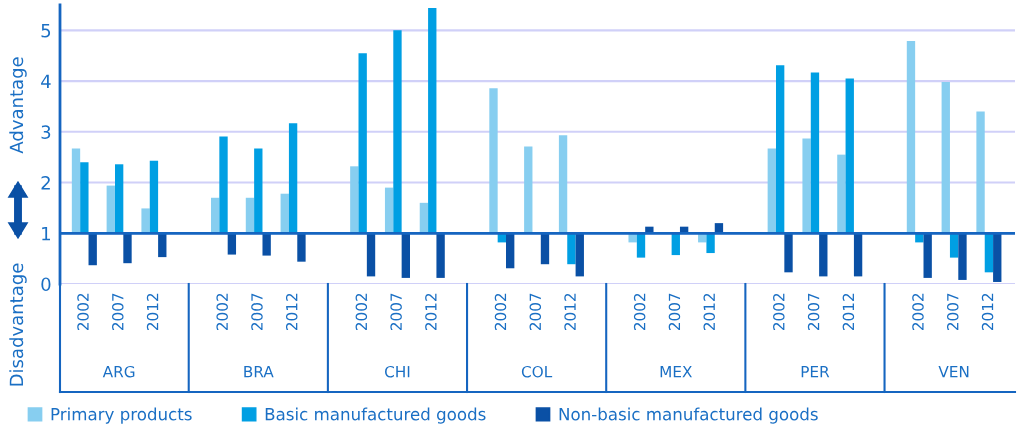  What do you see at coordinates (259, 372) in the screenshot?
I see `text: BRA` at bounding box center [259, 372].